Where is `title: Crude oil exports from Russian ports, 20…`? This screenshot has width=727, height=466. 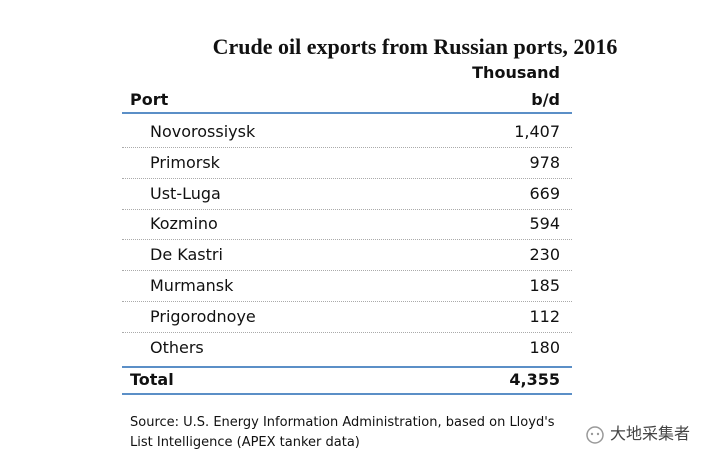
title: Crude oil exports from Russian ports, 20… is located at coordinates (415, 46).